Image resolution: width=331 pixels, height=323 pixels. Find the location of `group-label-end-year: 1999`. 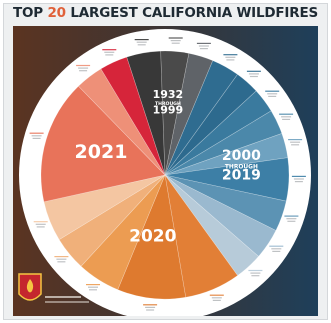

group-label-end-year: 1999 is located at coordinates (168, 110).